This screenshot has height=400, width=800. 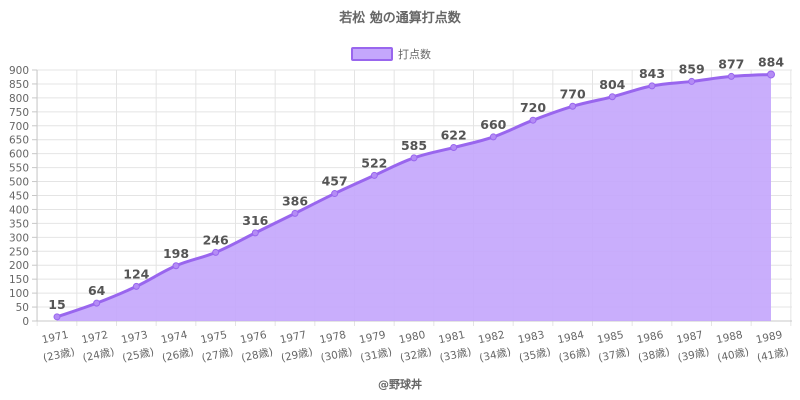 I want to click on x-tick-year: 1979, so click(x=372, y=337).